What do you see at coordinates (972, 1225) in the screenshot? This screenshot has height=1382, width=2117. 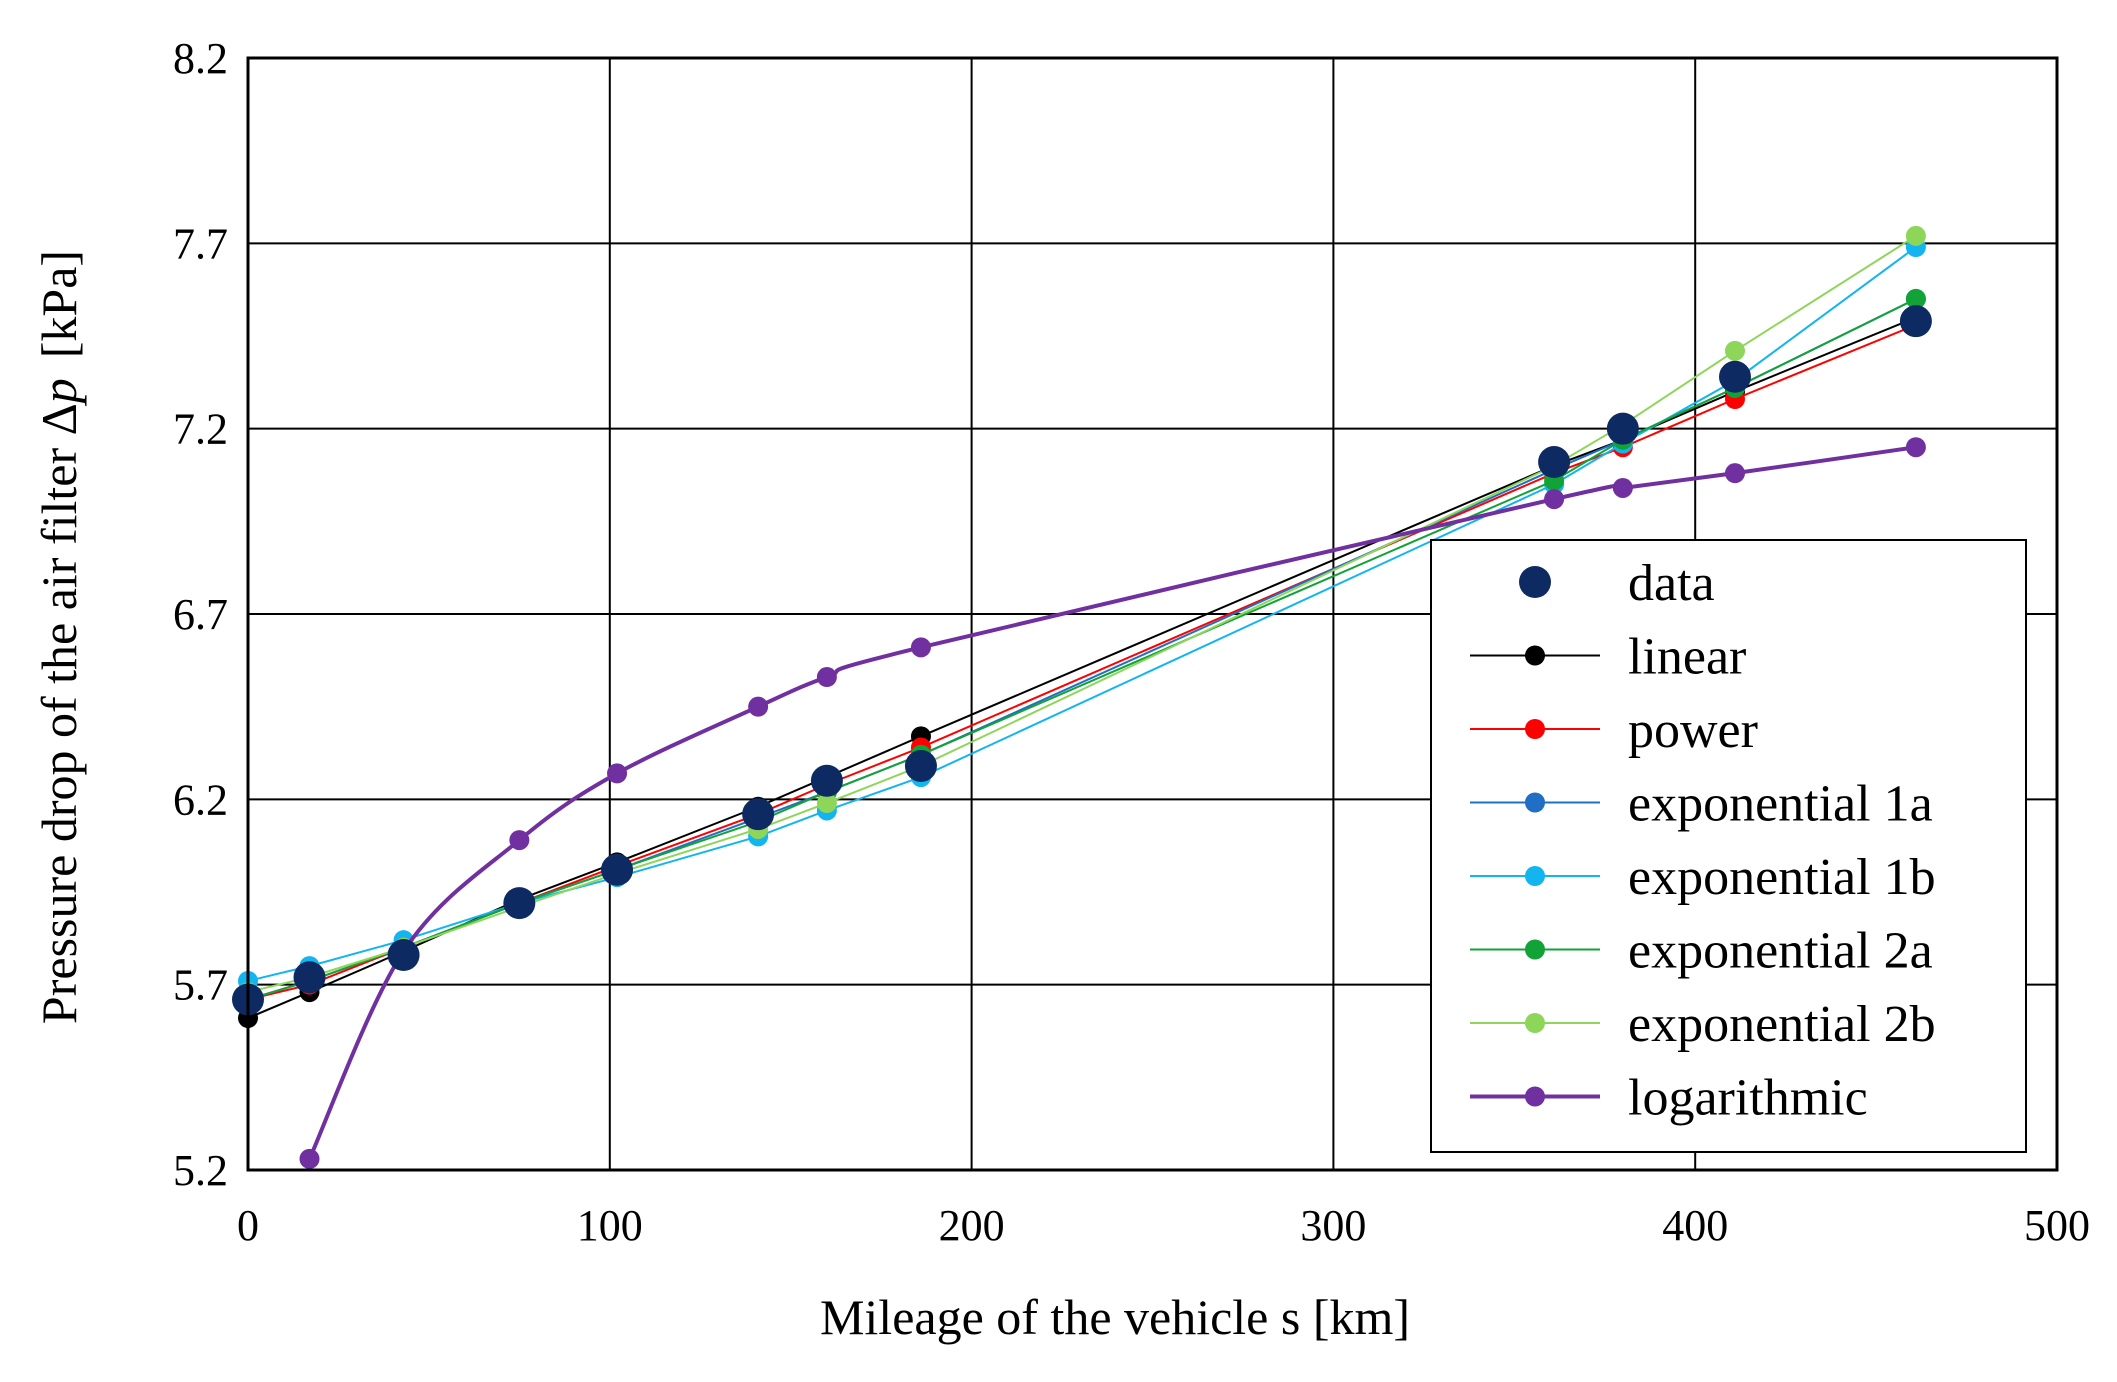 I see `x-tick-label: 200` at bounding box center [972, 1225].